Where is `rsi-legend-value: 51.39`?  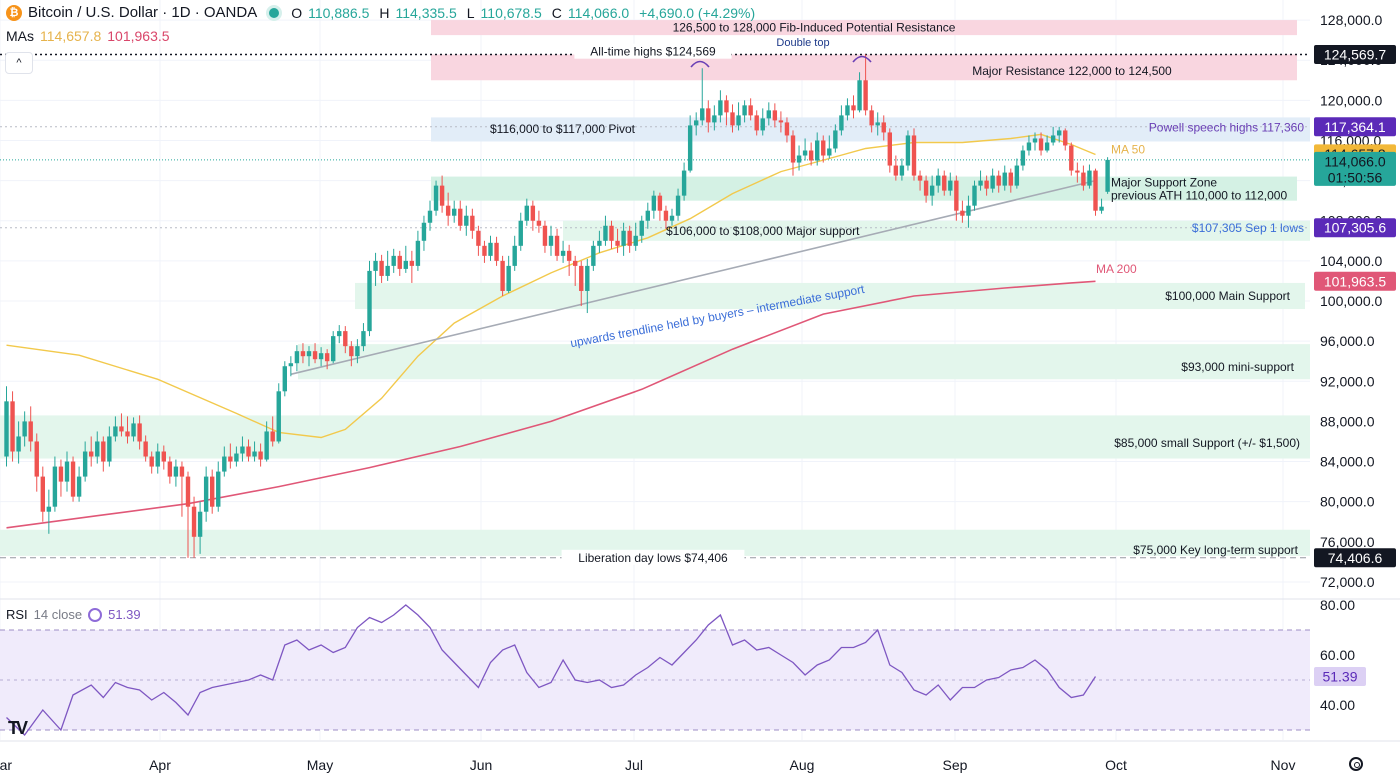
rsi-legend-value: 51.39 is located at coordinates (124, 614).